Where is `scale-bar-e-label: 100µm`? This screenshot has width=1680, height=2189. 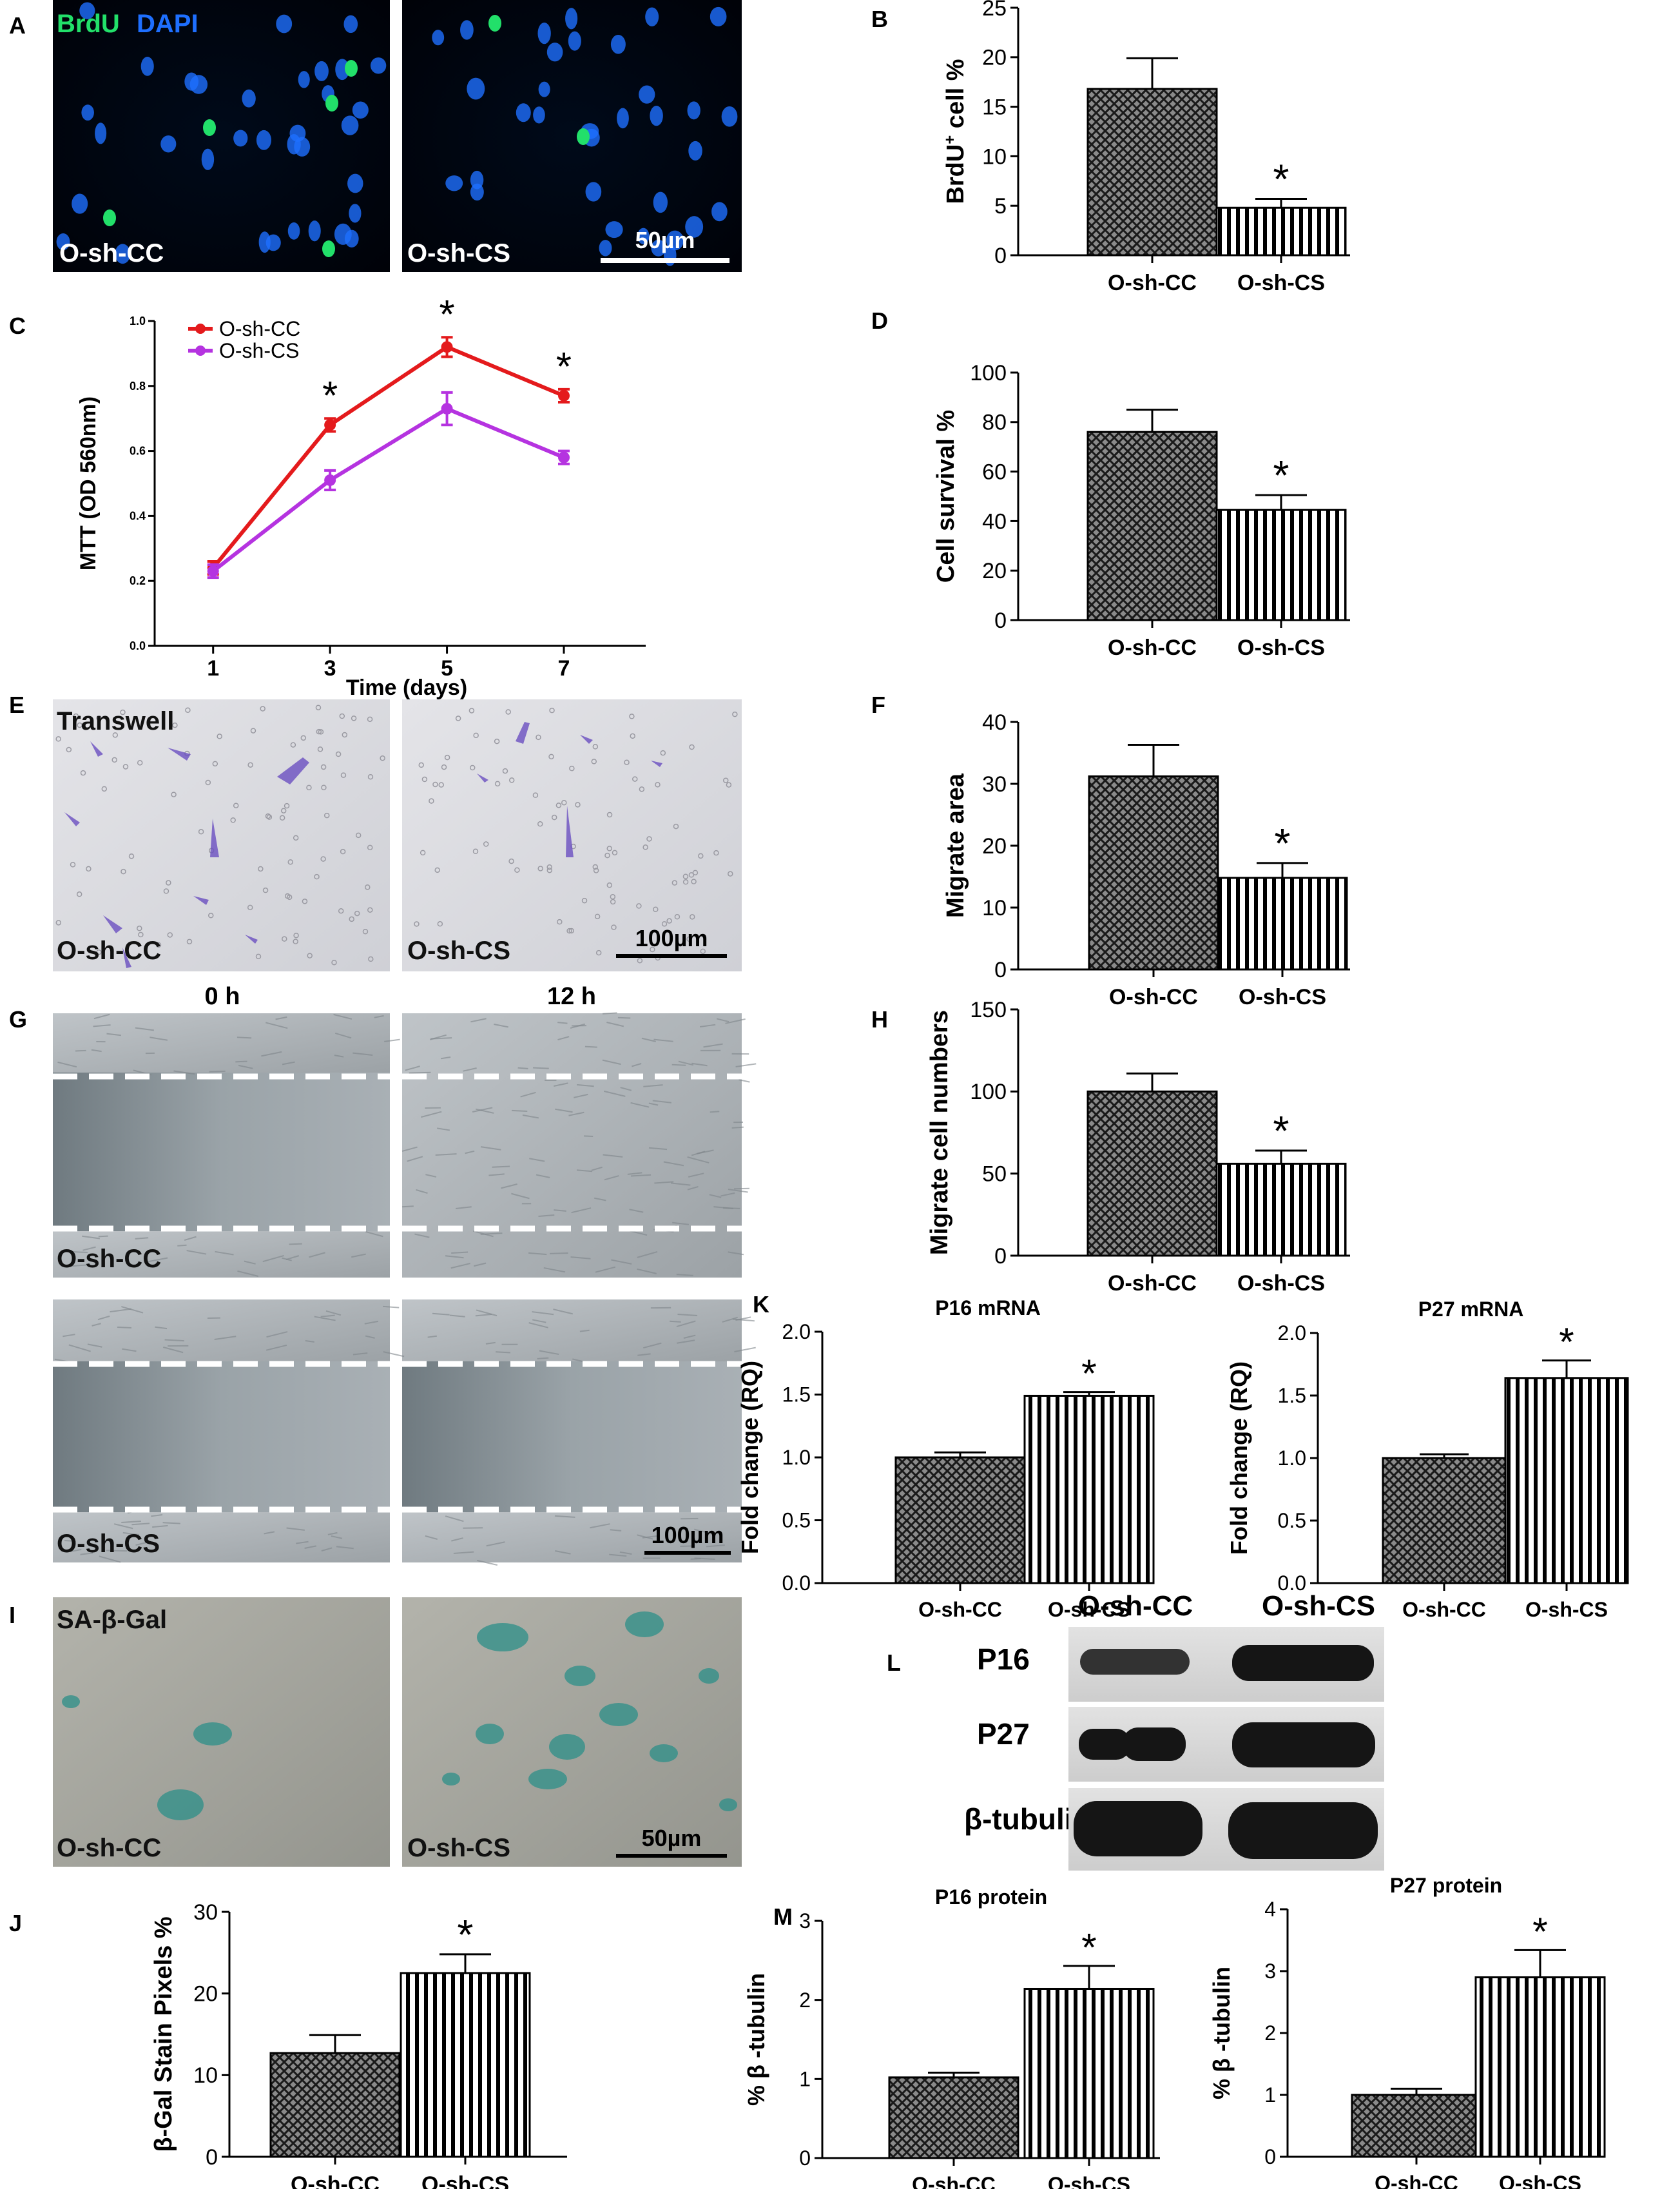
scale-bar-e-label: 100µm is located at coordinates (672, 938).